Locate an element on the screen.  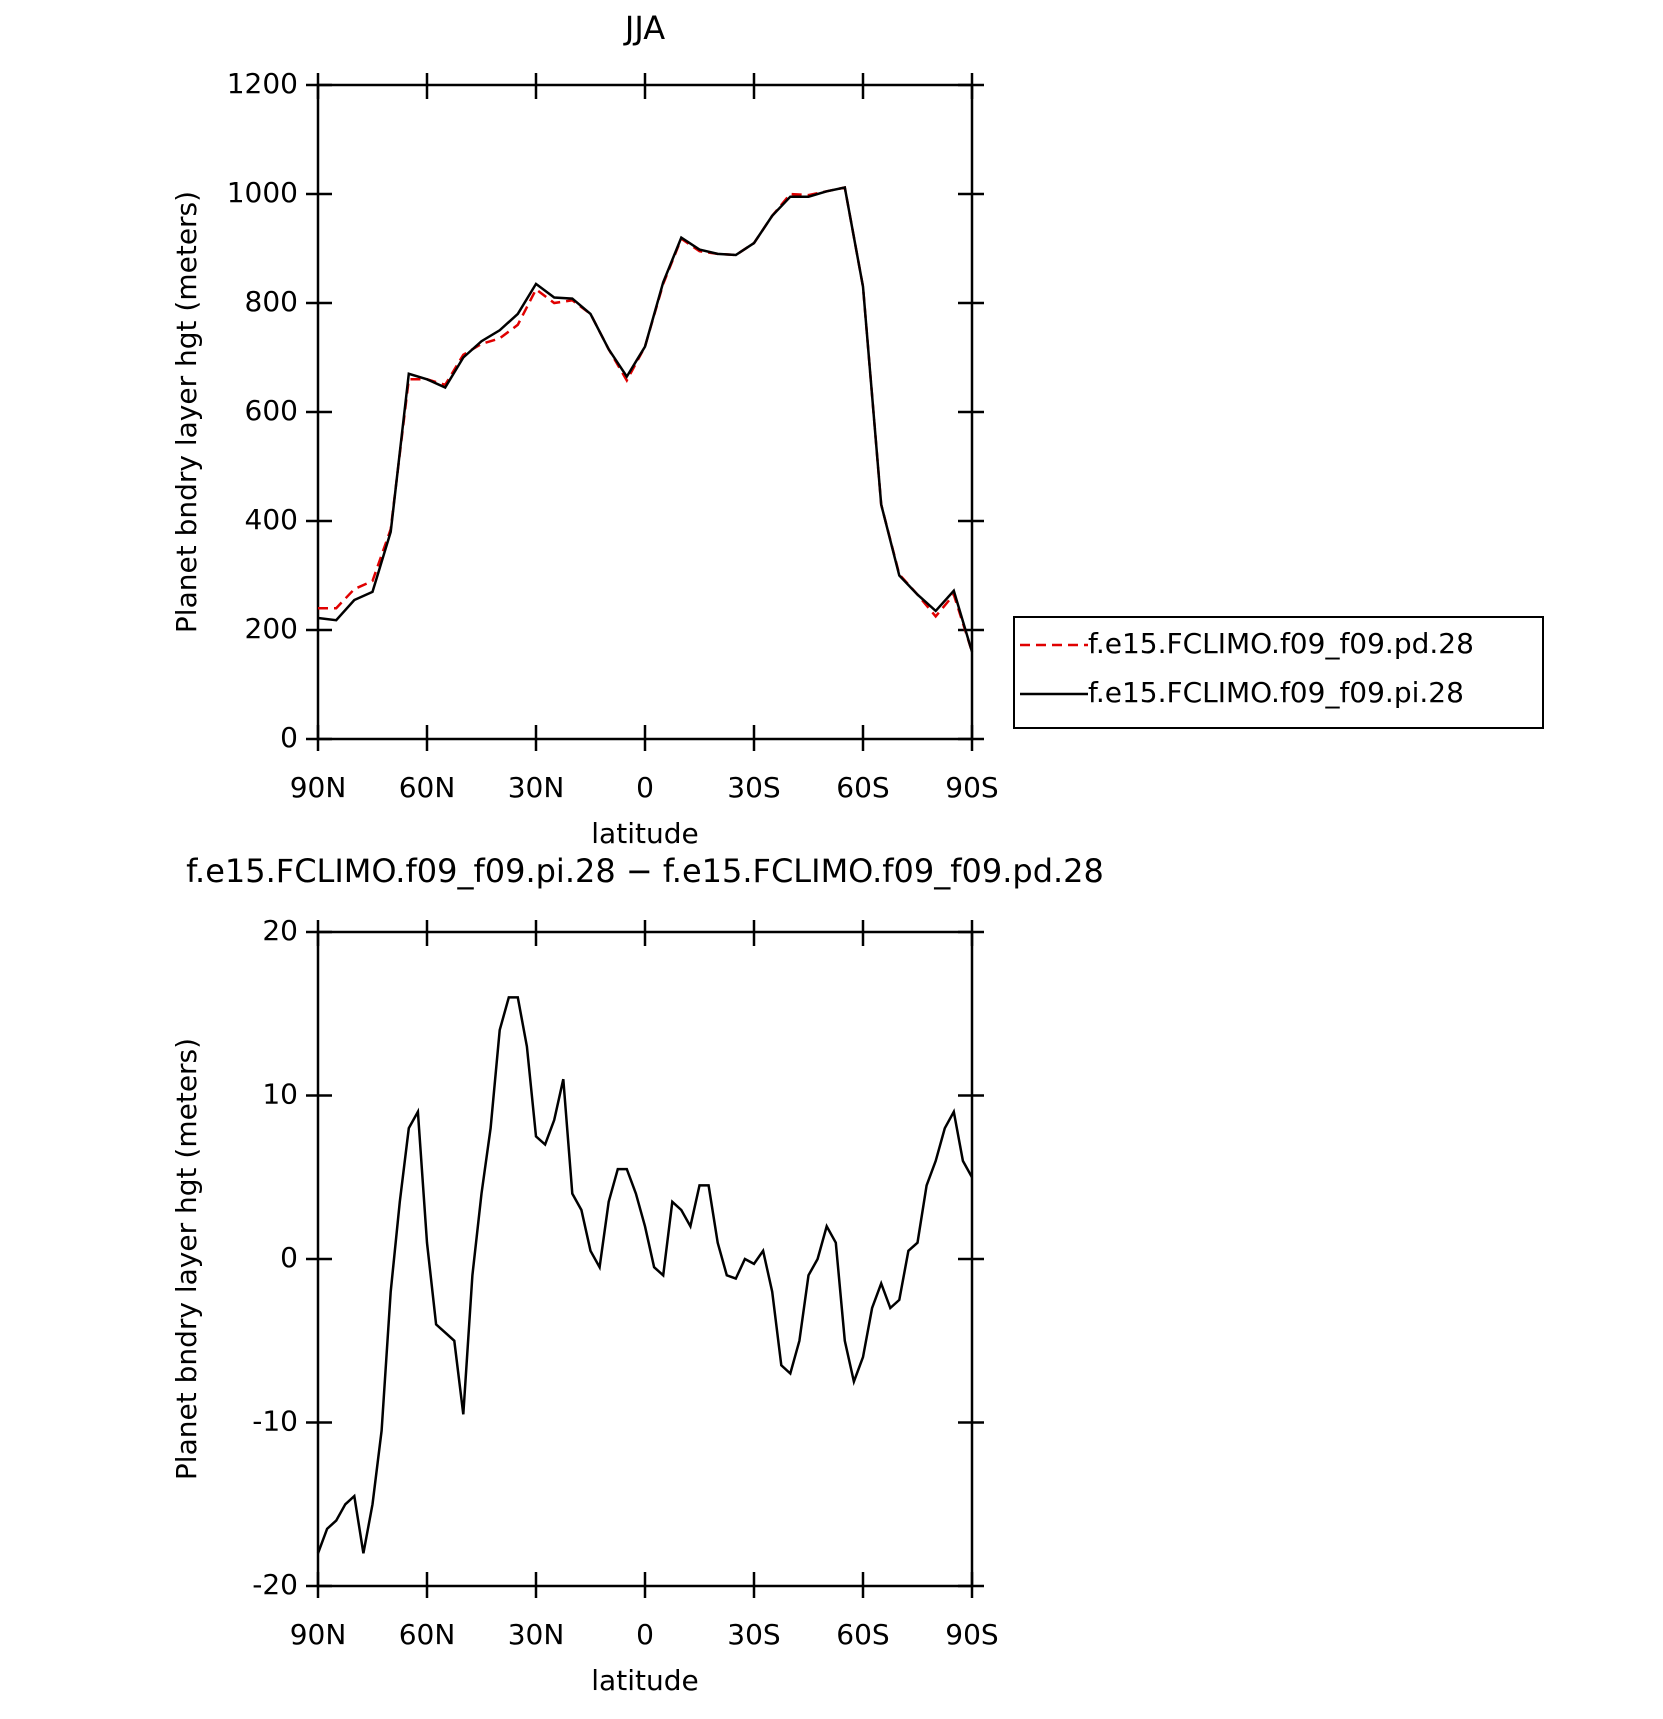
legend-label: f.e15.FCLIMO.f09_f09.pd.28 is located at coordinates (1281, 643).